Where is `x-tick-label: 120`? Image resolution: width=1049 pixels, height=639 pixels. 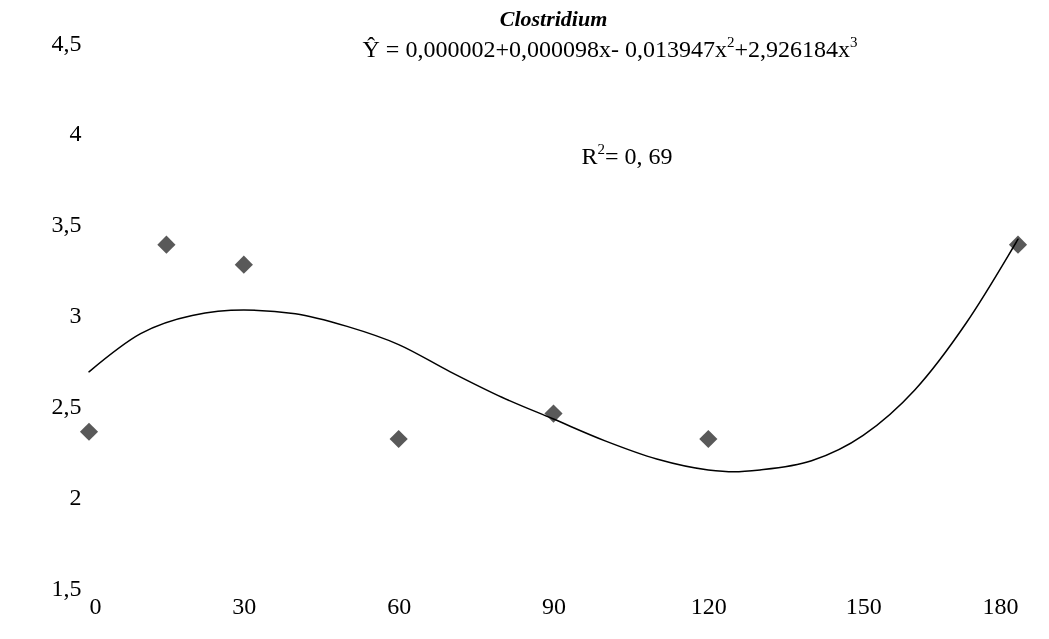 x-tick-label: 120 is located at coordinates (708, 605).